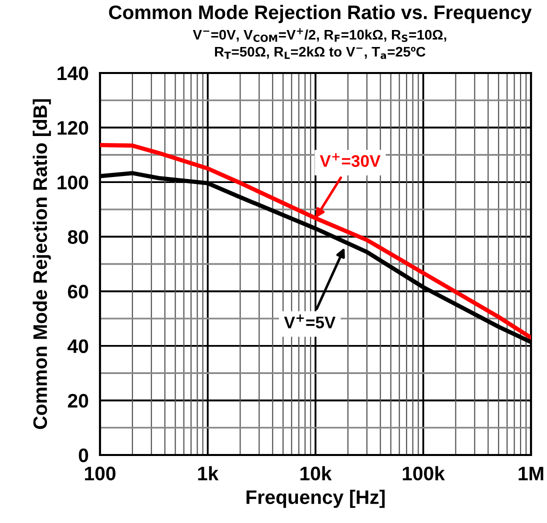 The width and height of the screenshot is (547, 523). What do you see at coordinates (310, 321) in the screenshot?
I see `annotation: V$^{+}$=5V` at bounding box center [310, 321].